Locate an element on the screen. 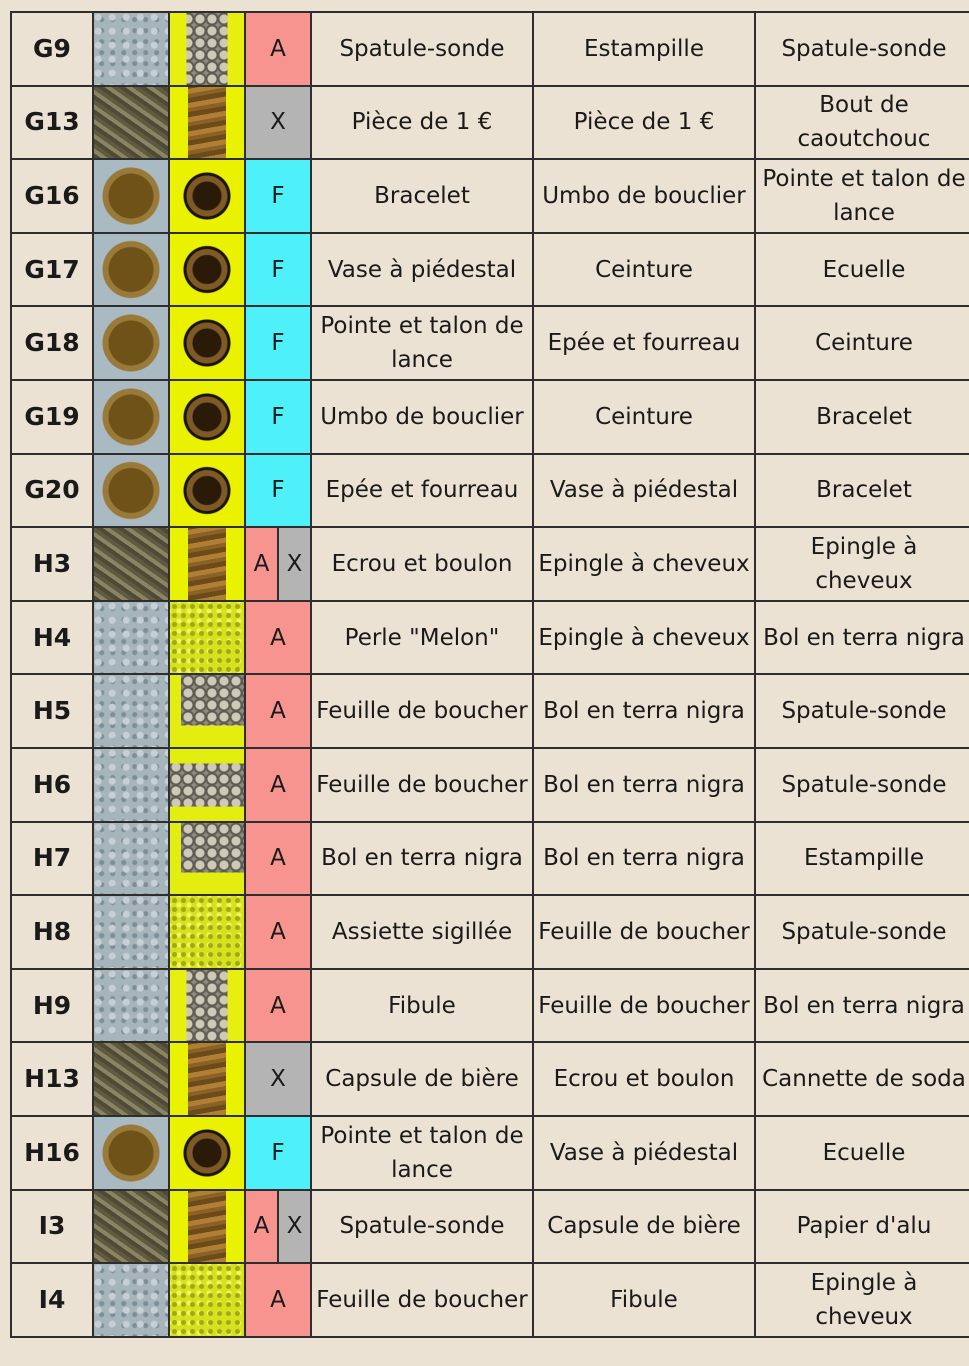  table-row: G19 F Umbo de bouclier Ceinture Bracelet is located at coordinates (489, 416).